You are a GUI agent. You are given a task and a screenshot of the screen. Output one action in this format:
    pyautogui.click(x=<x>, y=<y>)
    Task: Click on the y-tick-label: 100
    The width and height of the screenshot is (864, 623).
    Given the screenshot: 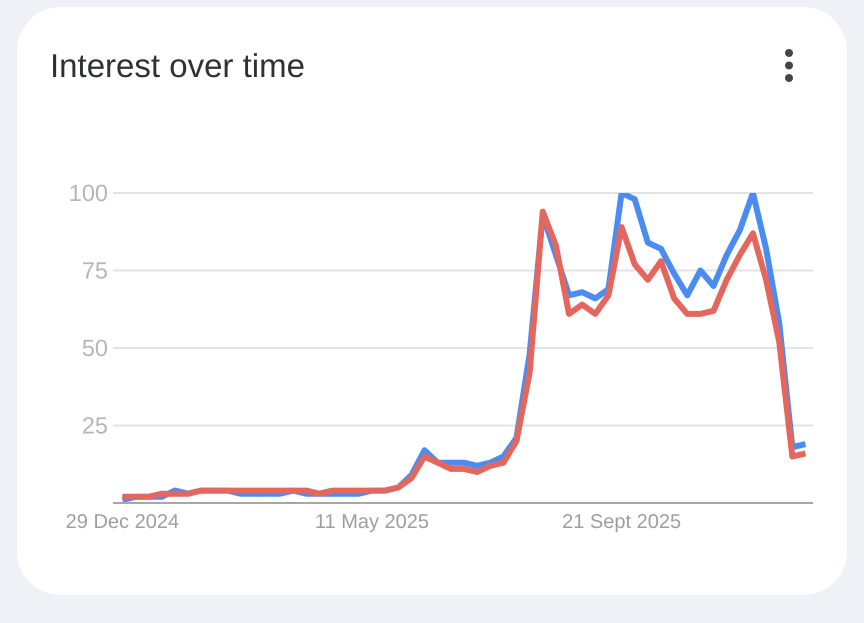 What is the action you would take?
    pyautogui.click(x=88, y=193)
    